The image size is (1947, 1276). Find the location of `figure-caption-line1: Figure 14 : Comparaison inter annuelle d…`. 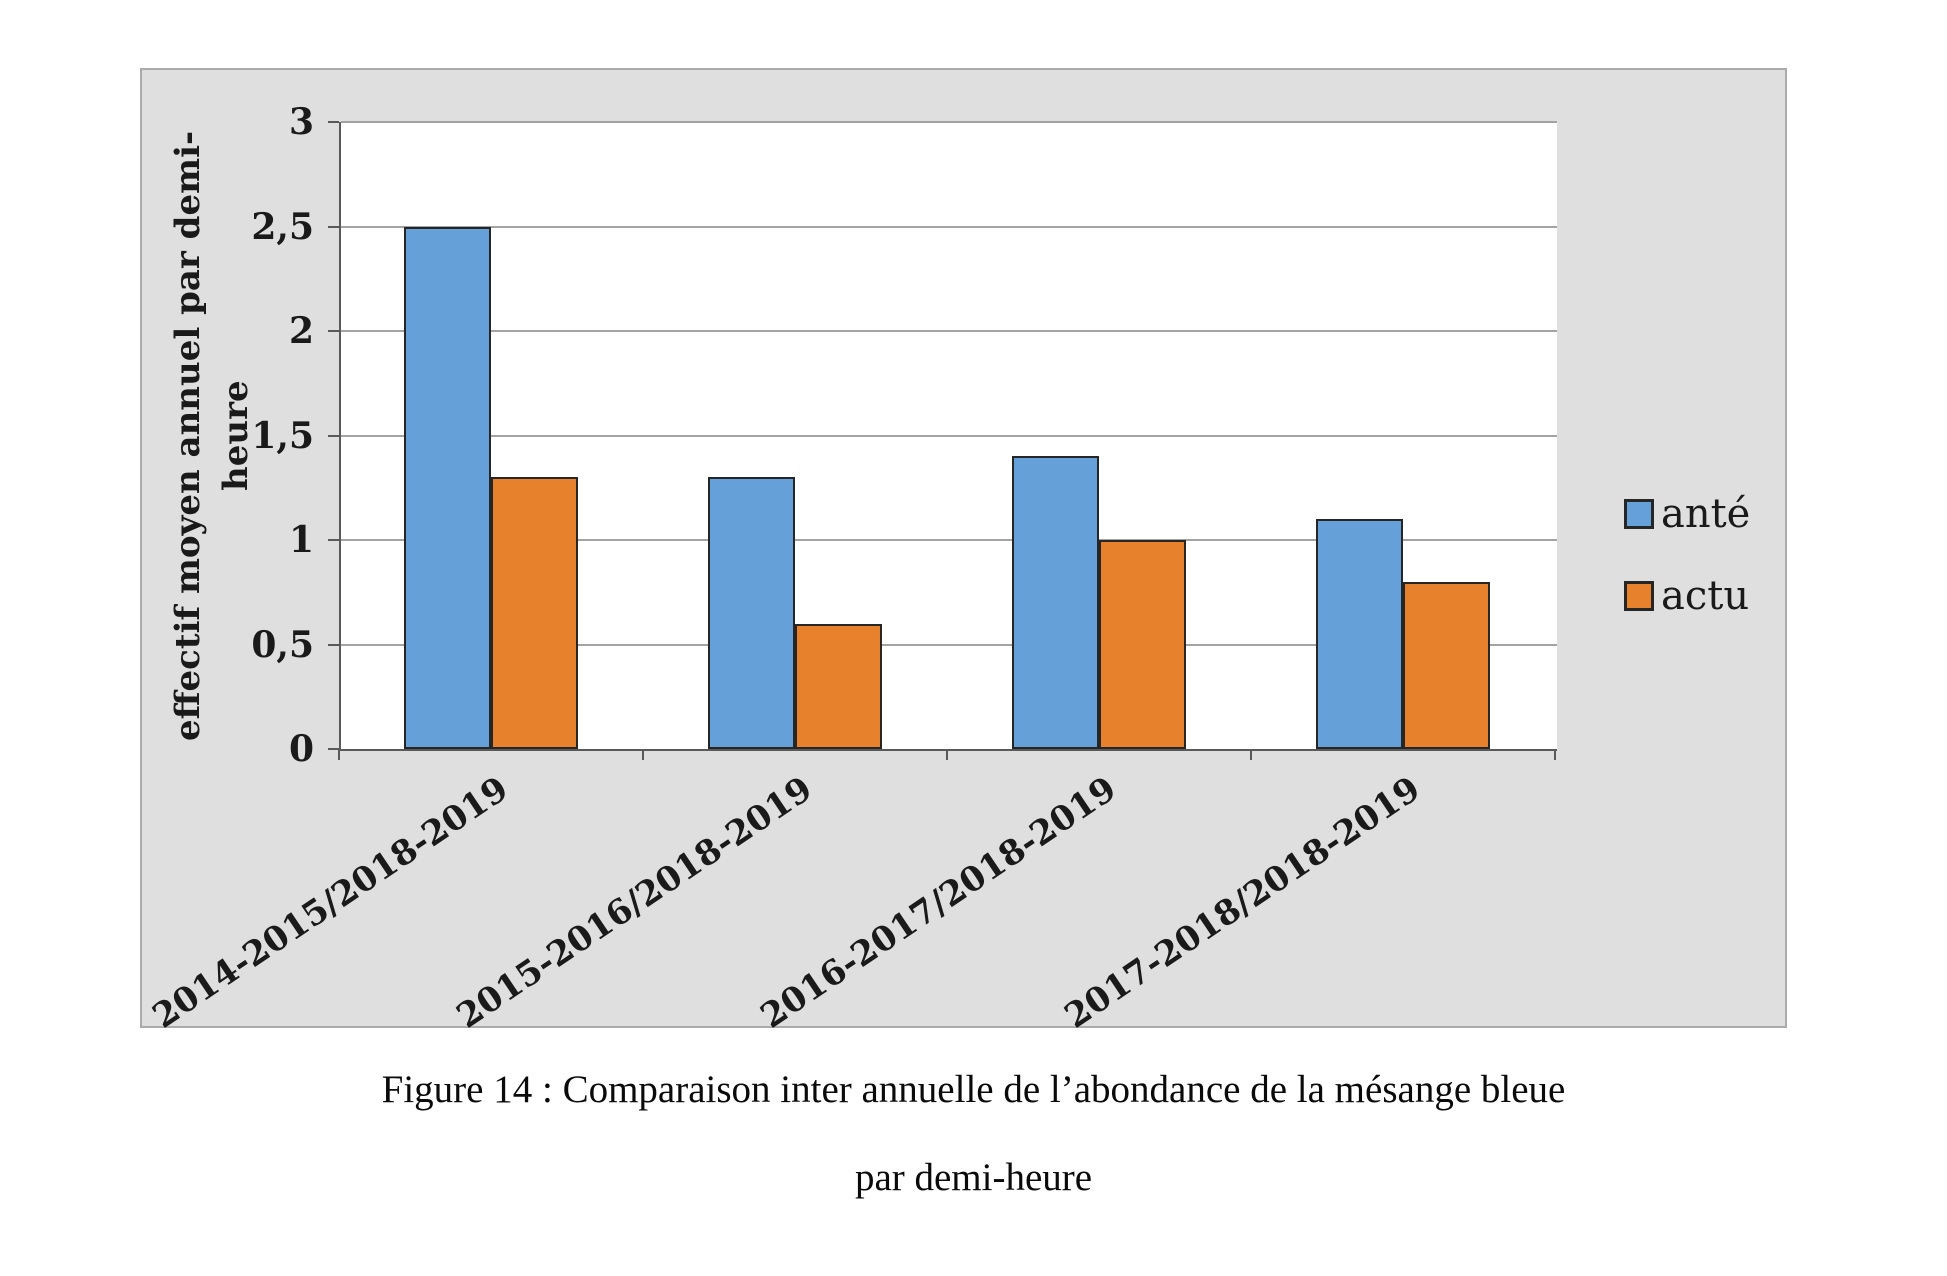

figure-caption-line1: Figure 14 : Comparaison inter annuelle d… is located at coordinates (973, 1089).